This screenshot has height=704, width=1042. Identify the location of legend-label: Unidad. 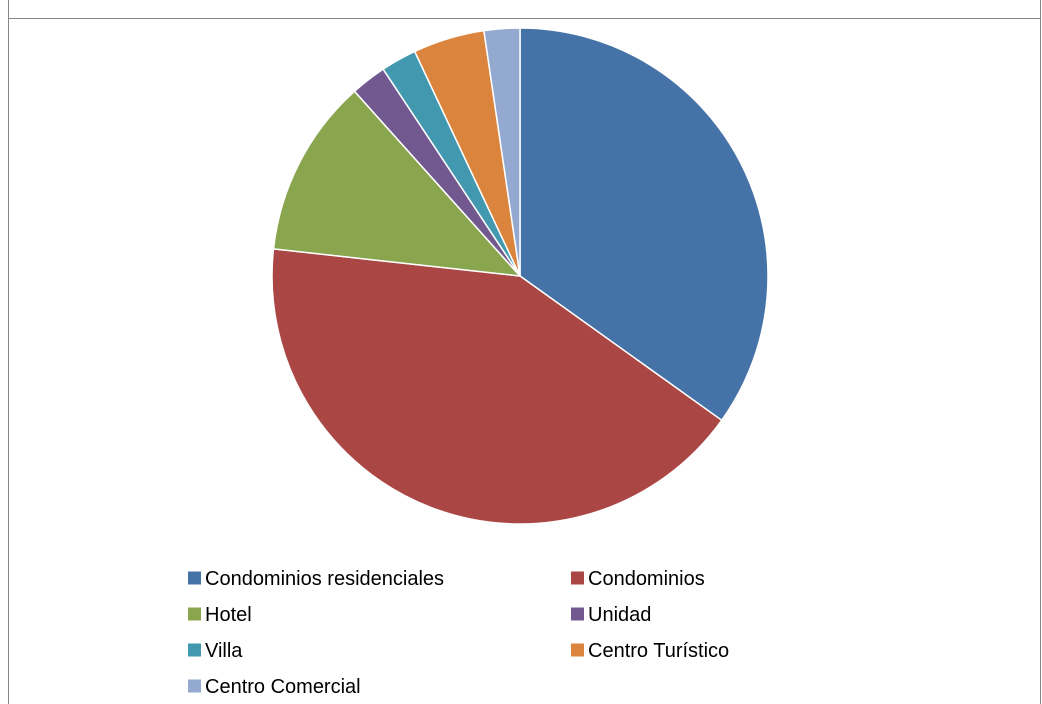
(619, 615).